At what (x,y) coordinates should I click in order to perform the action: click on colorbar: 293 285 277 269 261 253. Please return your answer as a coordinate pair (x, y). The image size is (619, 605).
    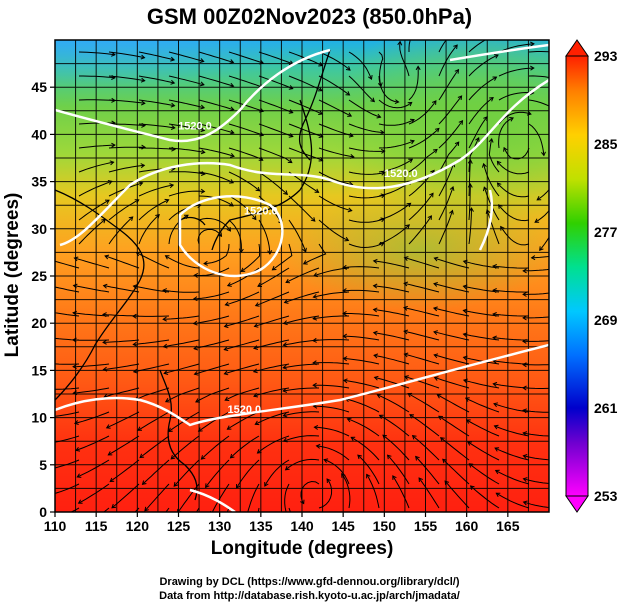
    Looking at the image, I should click on (591, 276).